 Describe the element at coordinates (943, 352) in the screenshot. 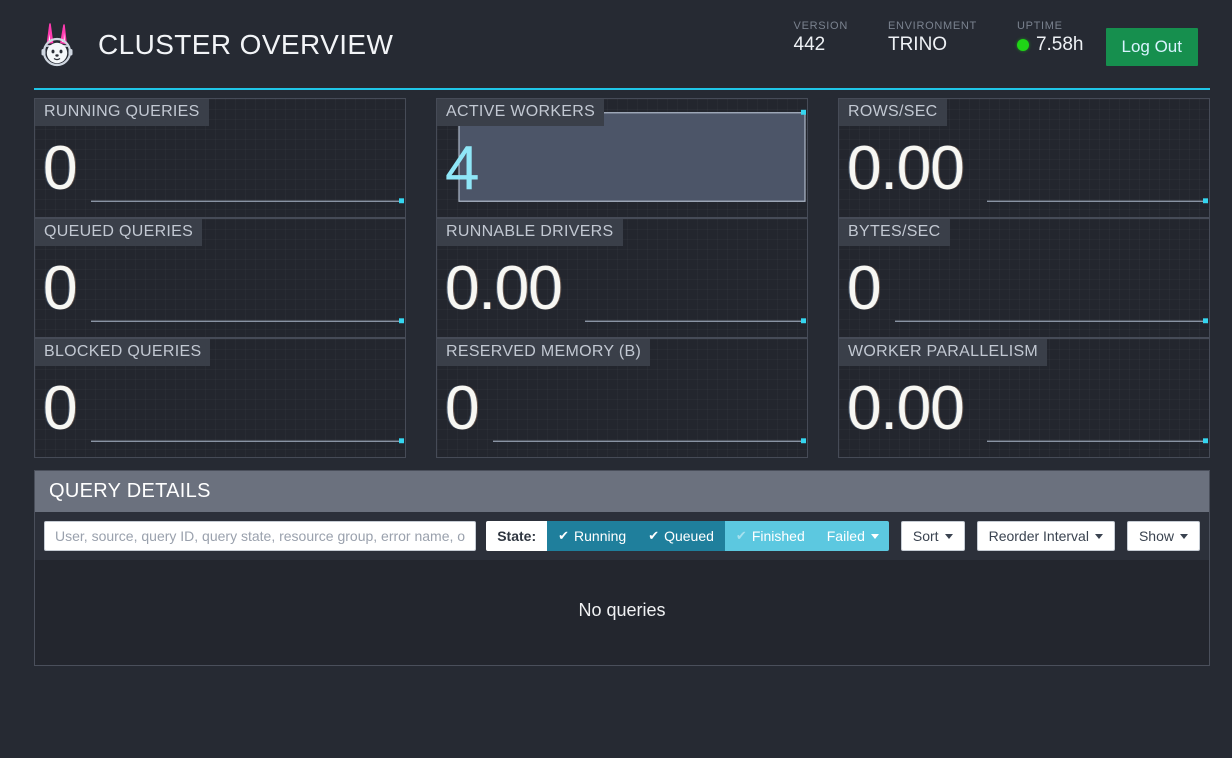

I see `stat-tile-label: WORKER PARALLELISM` at that location.